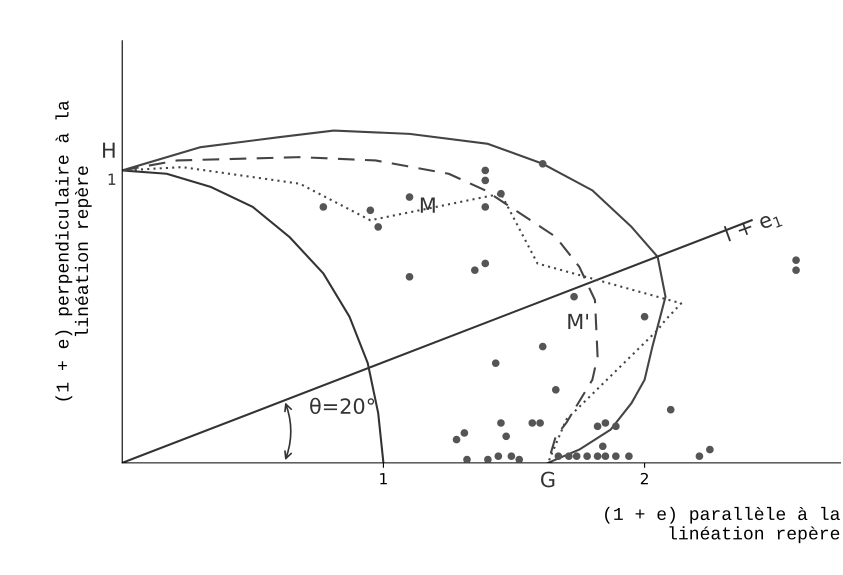 Image resolution: width=843 pixels, height=575 pixels. I want to click on annotation: G, so click(547, 480).